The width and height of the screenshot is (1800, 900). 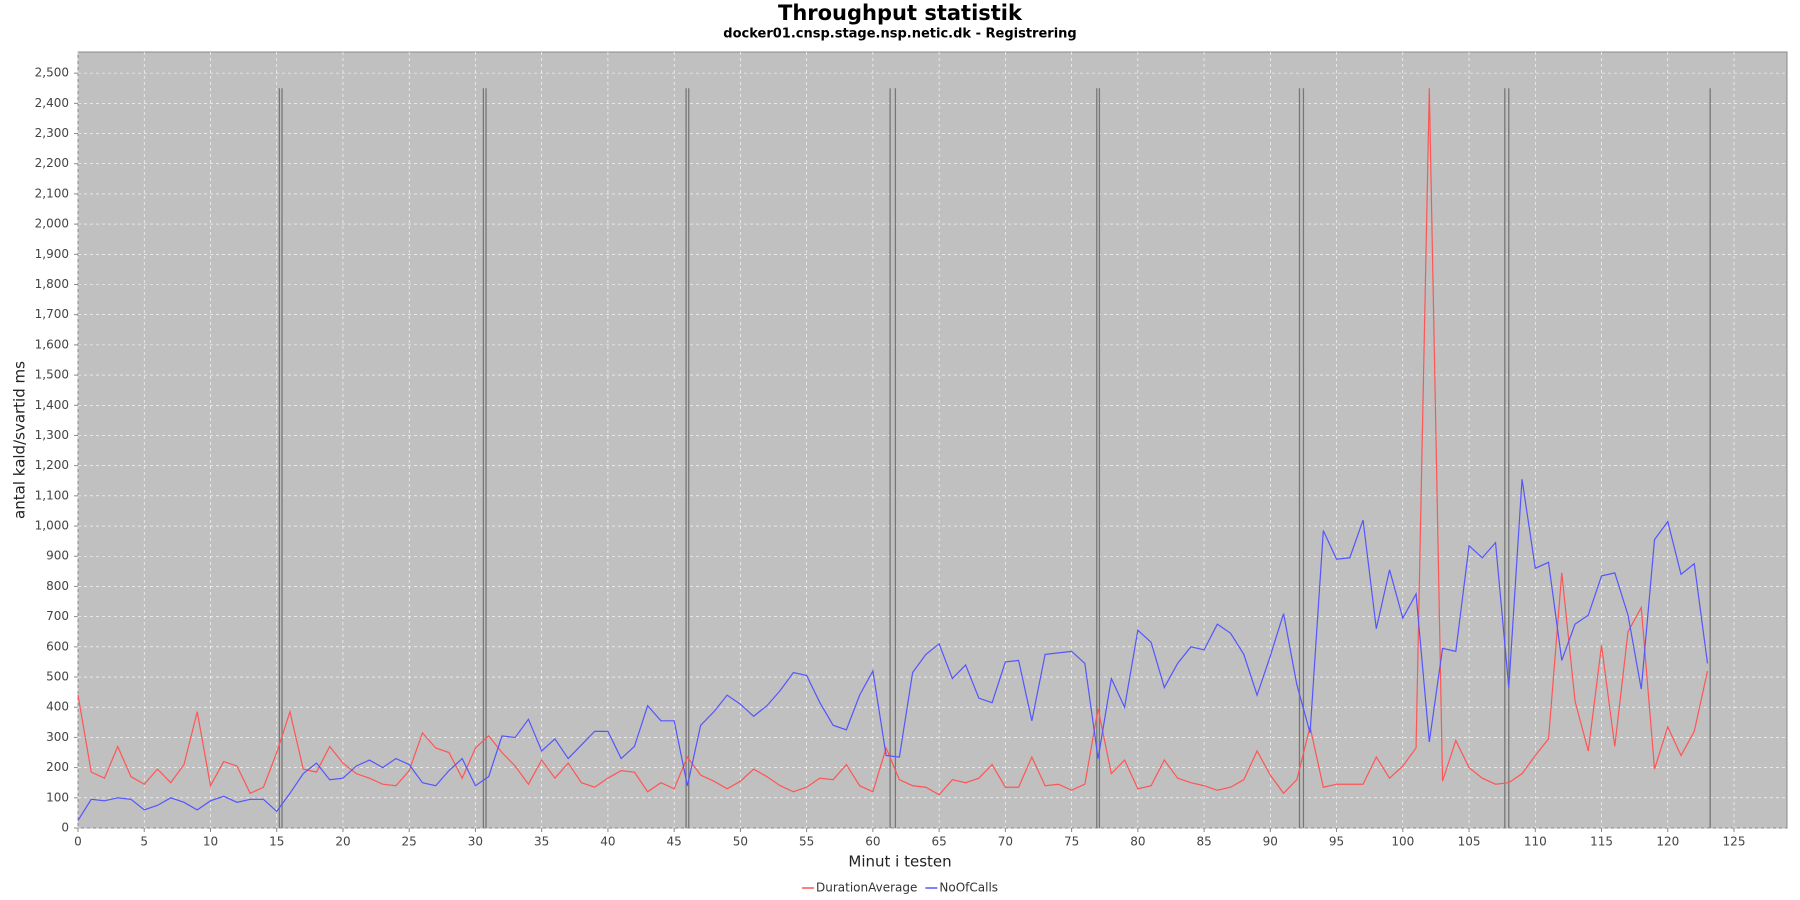 I want to click on y-tick-label: 1,100, so click(x=52, y=495).